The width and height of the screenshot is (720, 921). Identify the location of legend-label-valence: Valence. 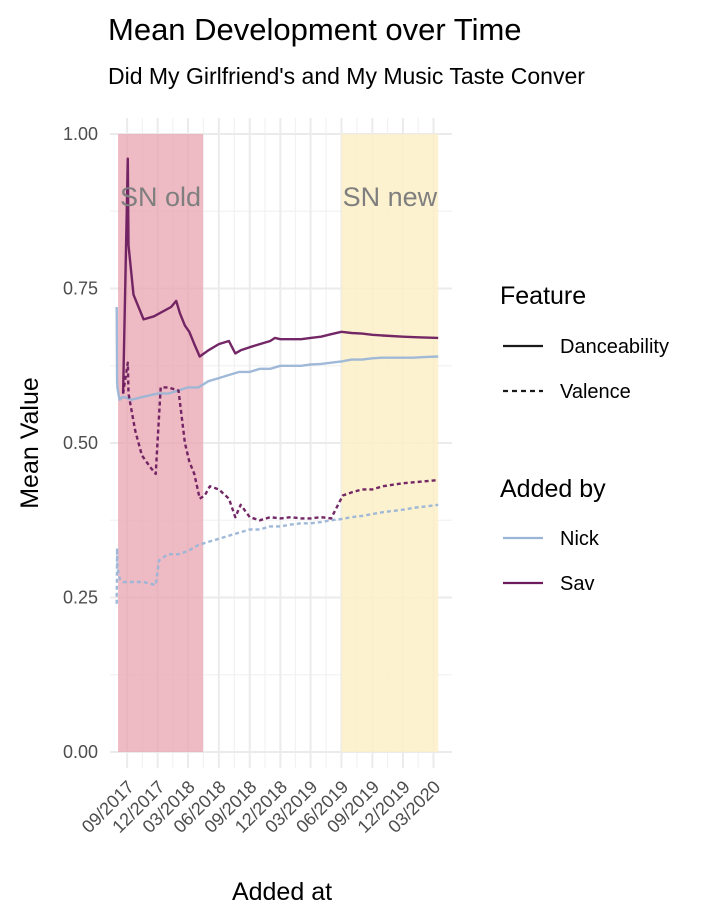
(595, 392).